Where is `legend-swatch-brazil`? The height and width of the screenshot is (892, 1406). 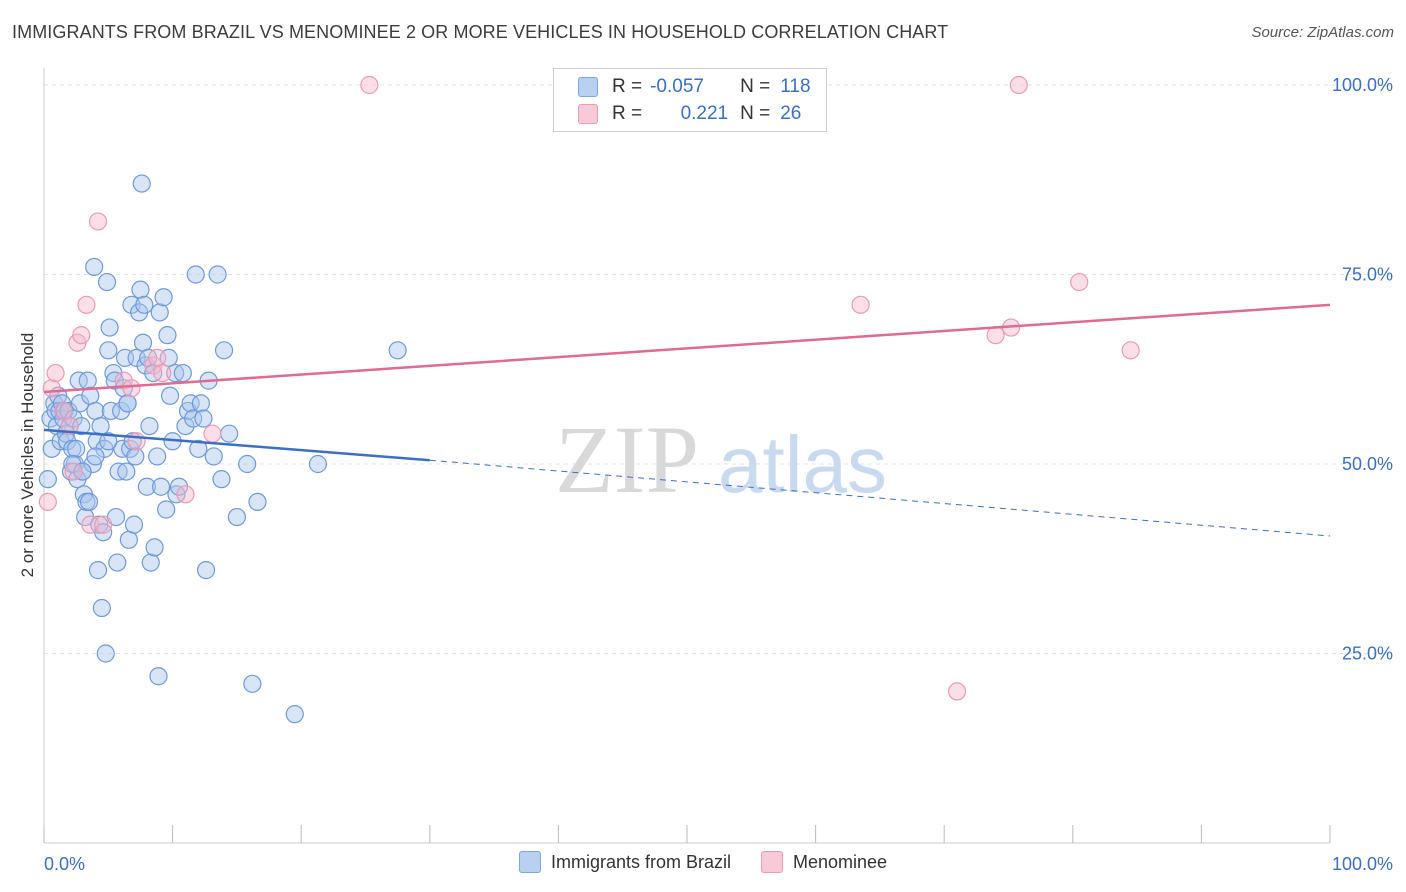 legend-swatch-brazil is located at coordinates (588, 87).